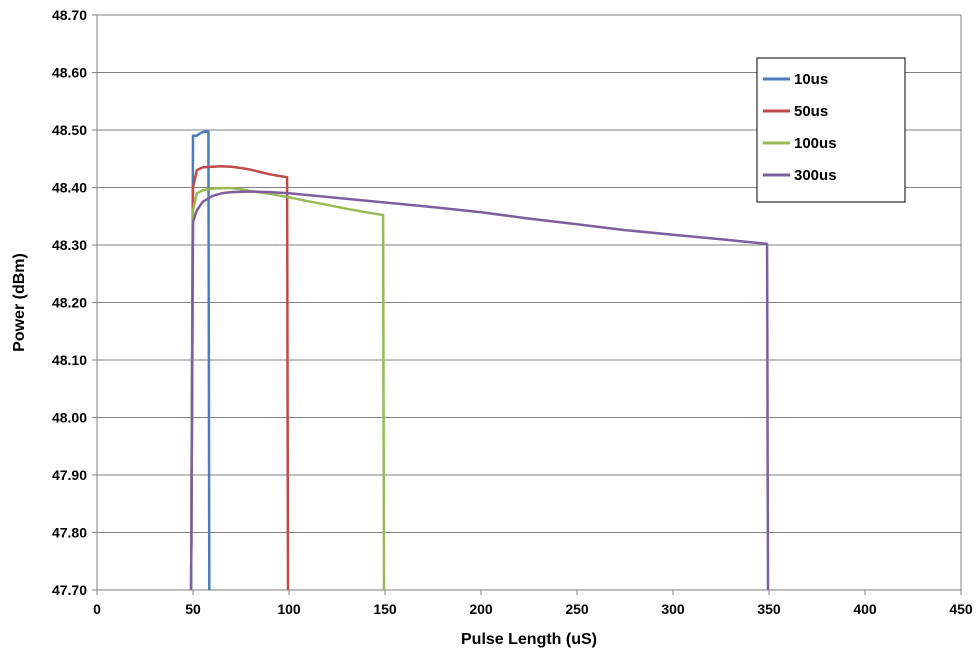 The image size is (980, 654). I want to click on legend-box, so click(831, 130).